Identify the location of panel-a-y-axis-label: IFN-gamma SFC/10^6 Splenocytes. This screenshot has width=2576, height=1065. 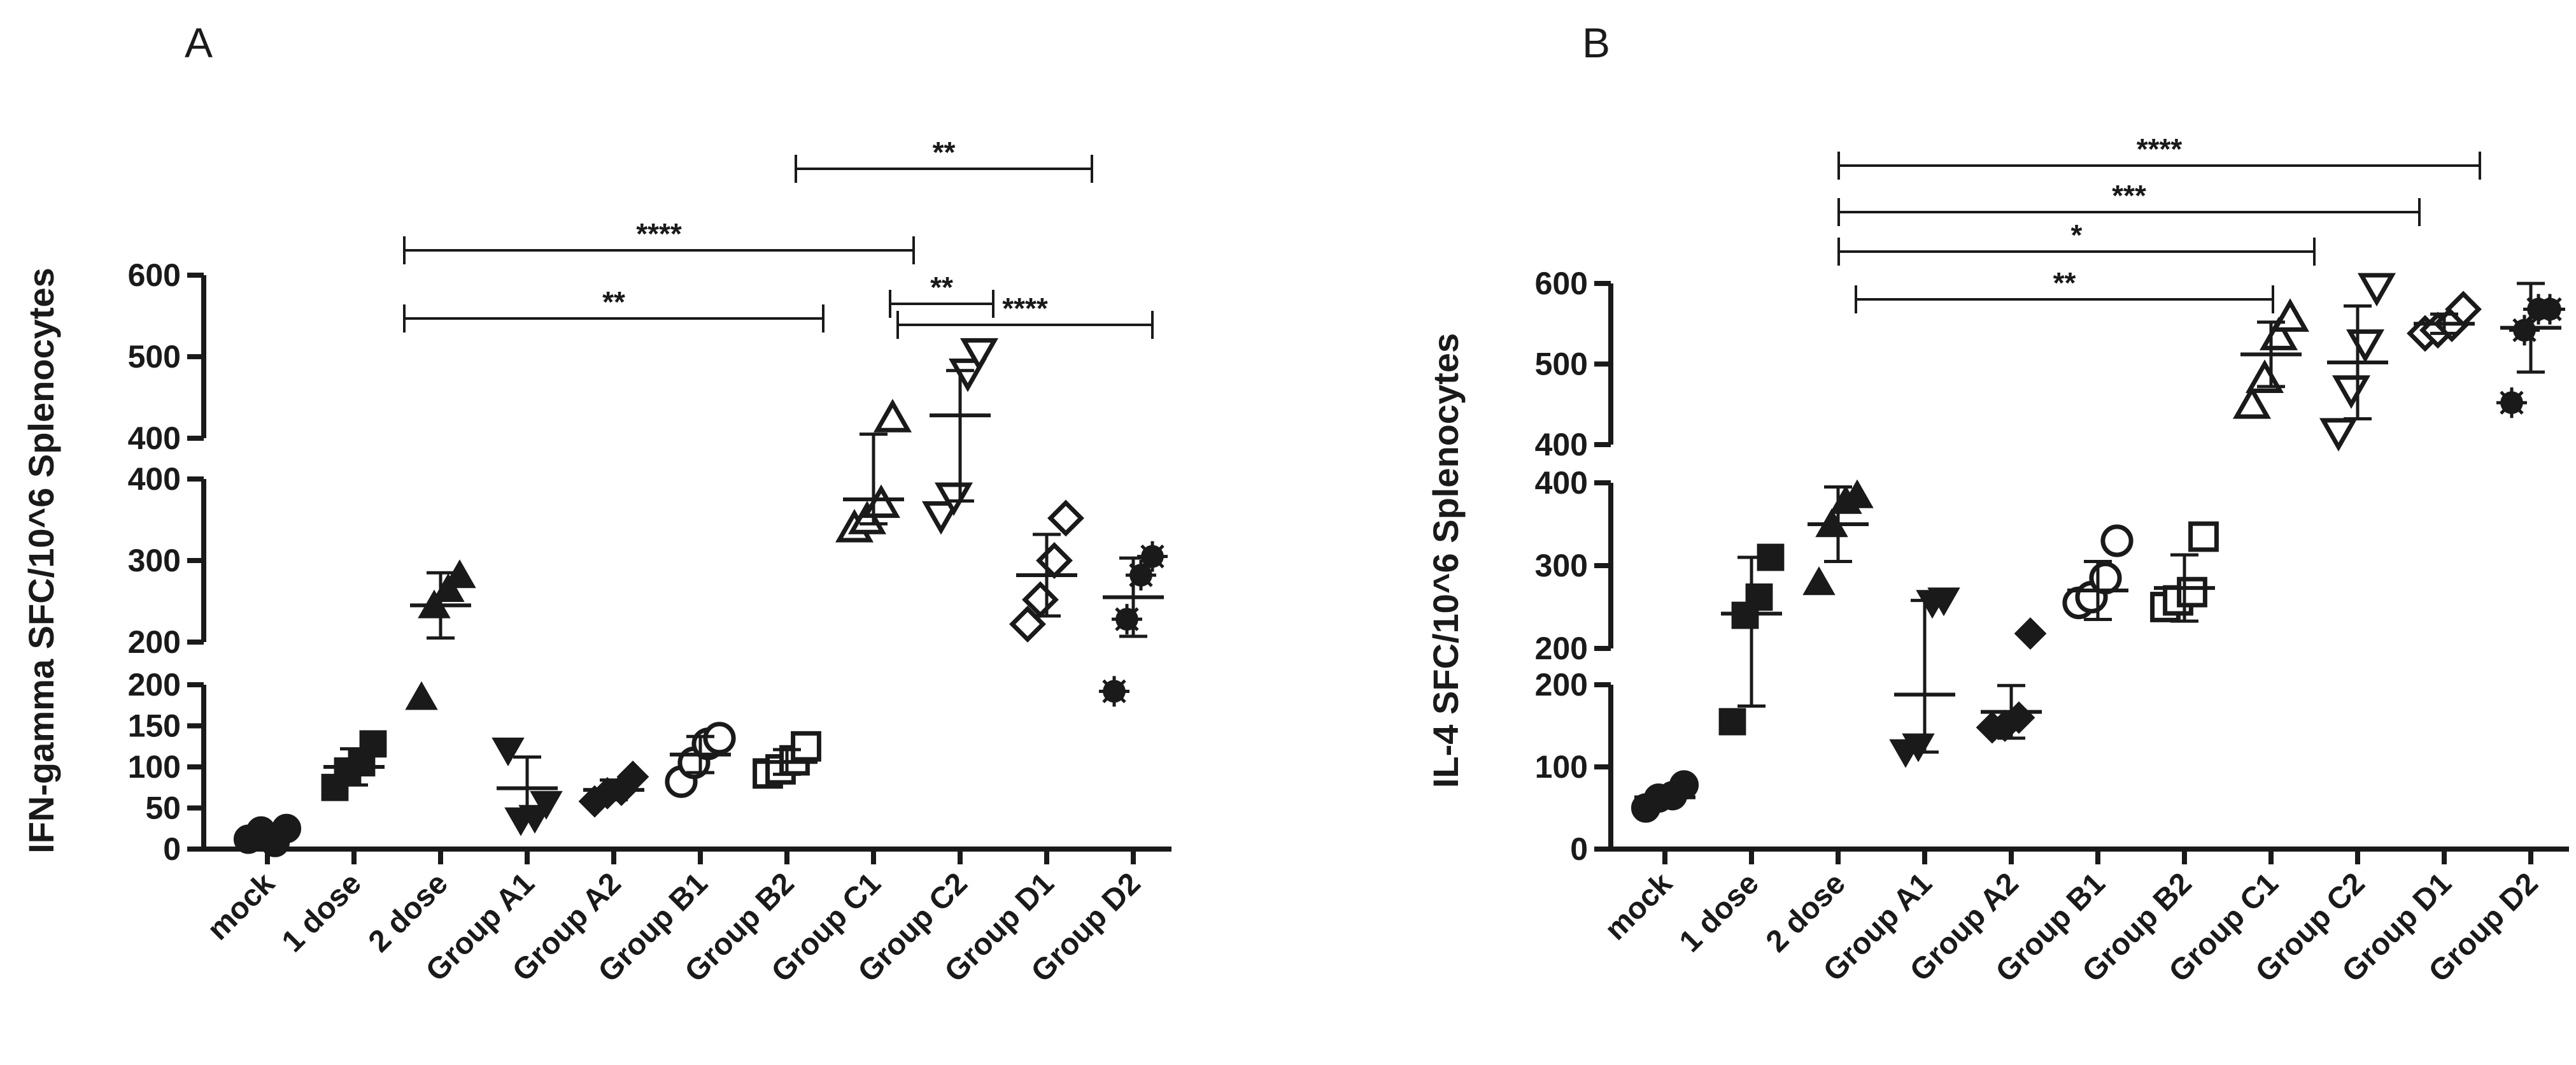
(41, 561).